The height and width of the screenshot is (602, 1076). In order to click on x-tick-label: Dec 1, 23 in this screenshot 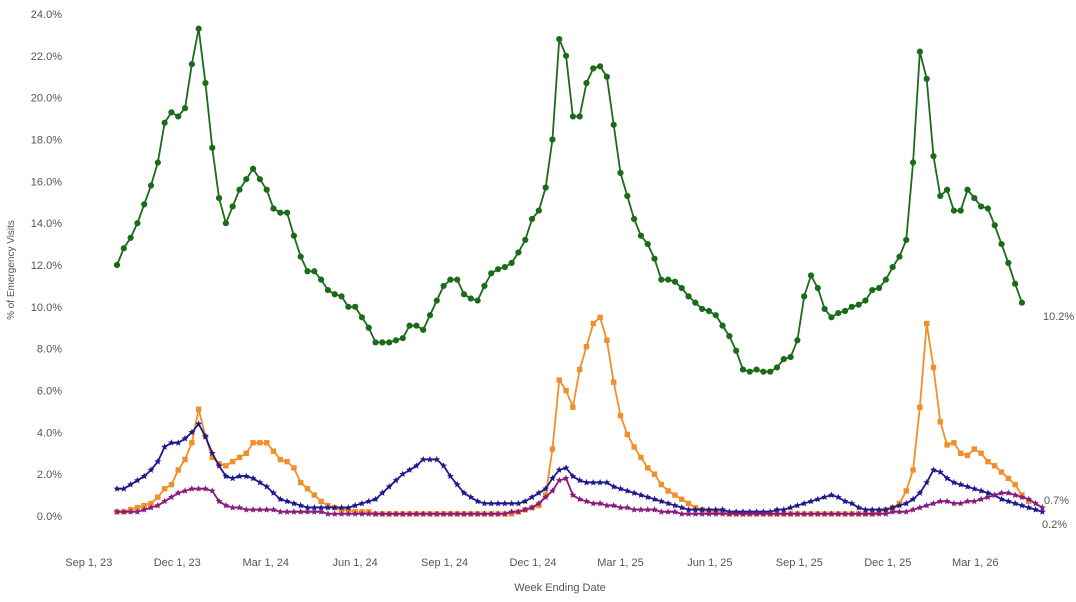, I will do `click(177, 563)`.